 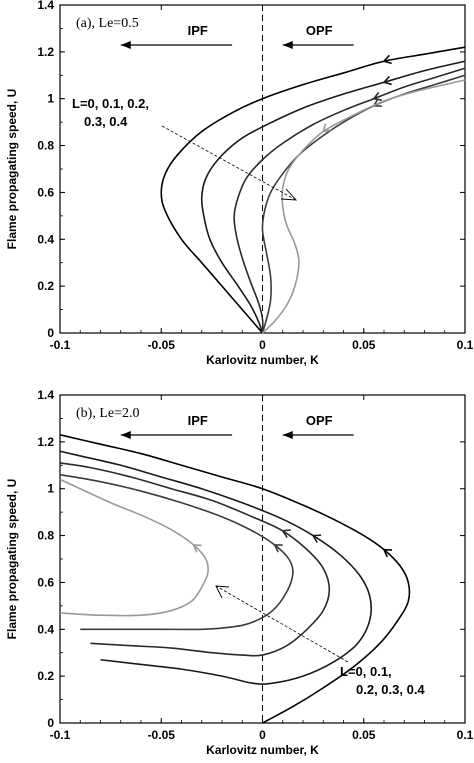 I want to click on annotation-line-1: L=0, 0.1,, so click(x=366, y=671).